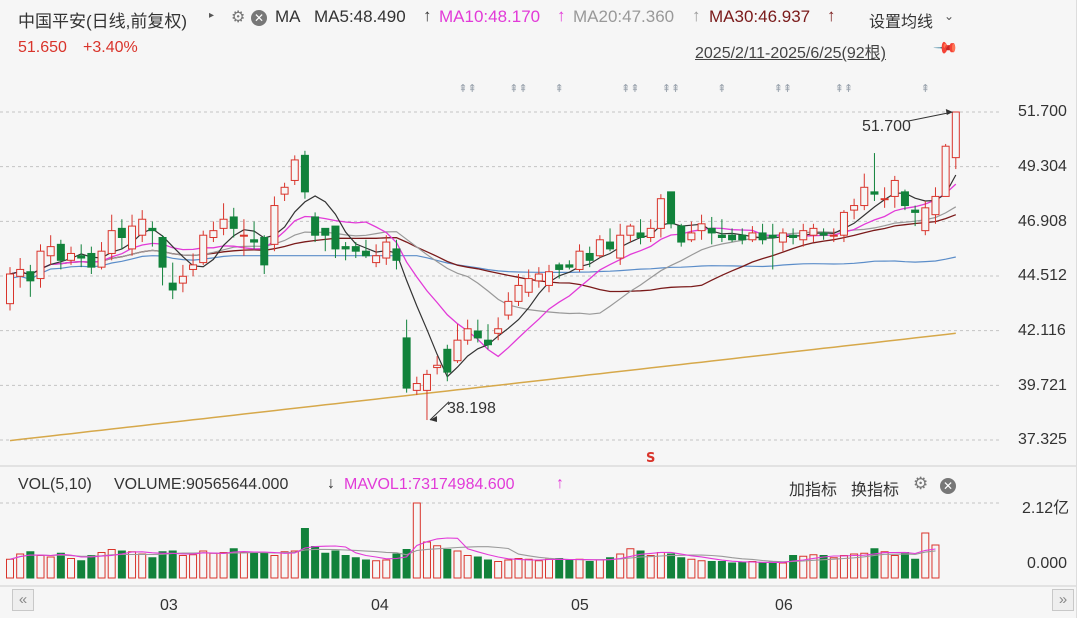 The height and width of the screenshot is (618, 1077). I want to click on ma-settings-button: 设置均线, so click(901, 22).